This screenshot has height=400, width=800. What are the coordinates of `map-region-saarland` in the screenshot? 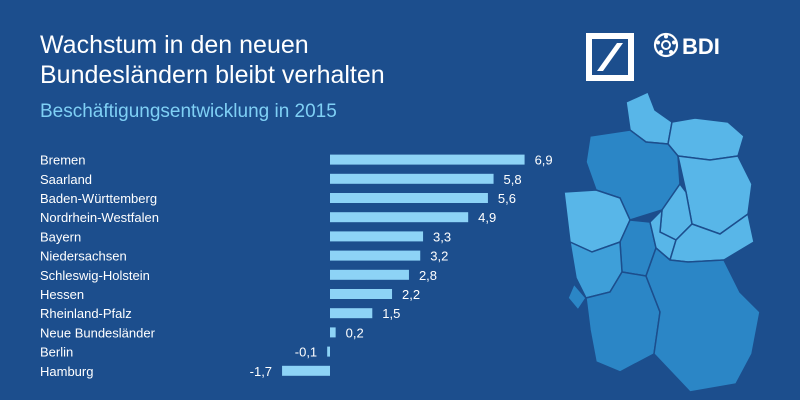 It's located at (577, 297).